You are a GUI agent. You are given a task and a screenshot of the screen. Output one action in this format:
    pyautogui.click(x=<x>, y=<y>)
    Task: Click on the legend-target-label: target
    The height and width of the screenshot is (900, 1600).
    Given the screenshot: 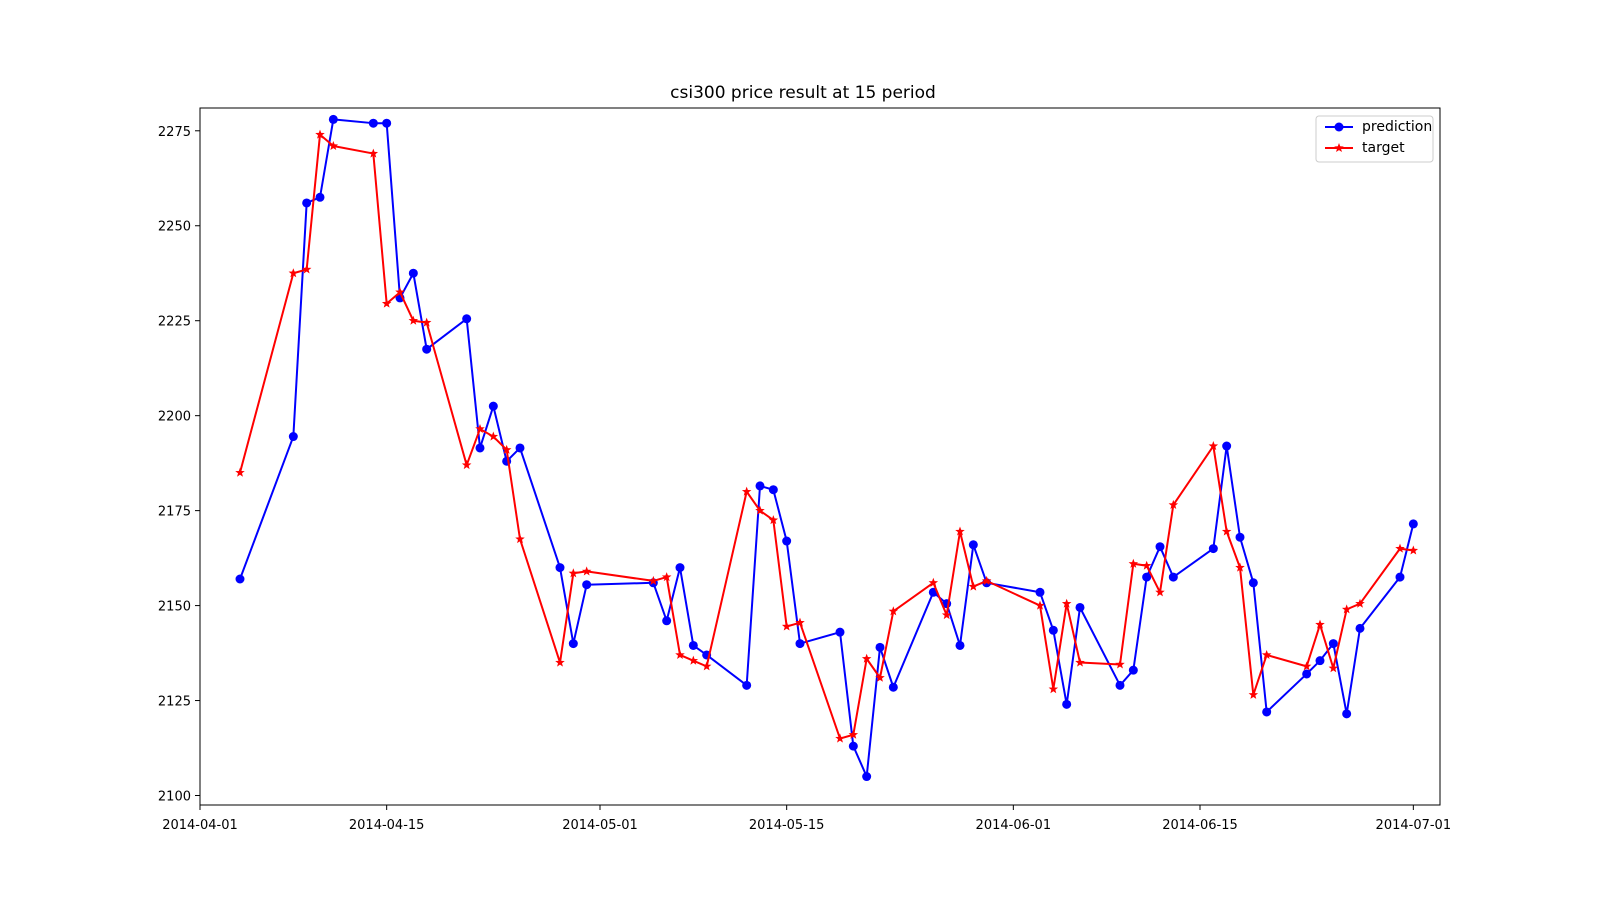 What is the action you would take?
    pyautogui.click(x=1383, y=148)
    